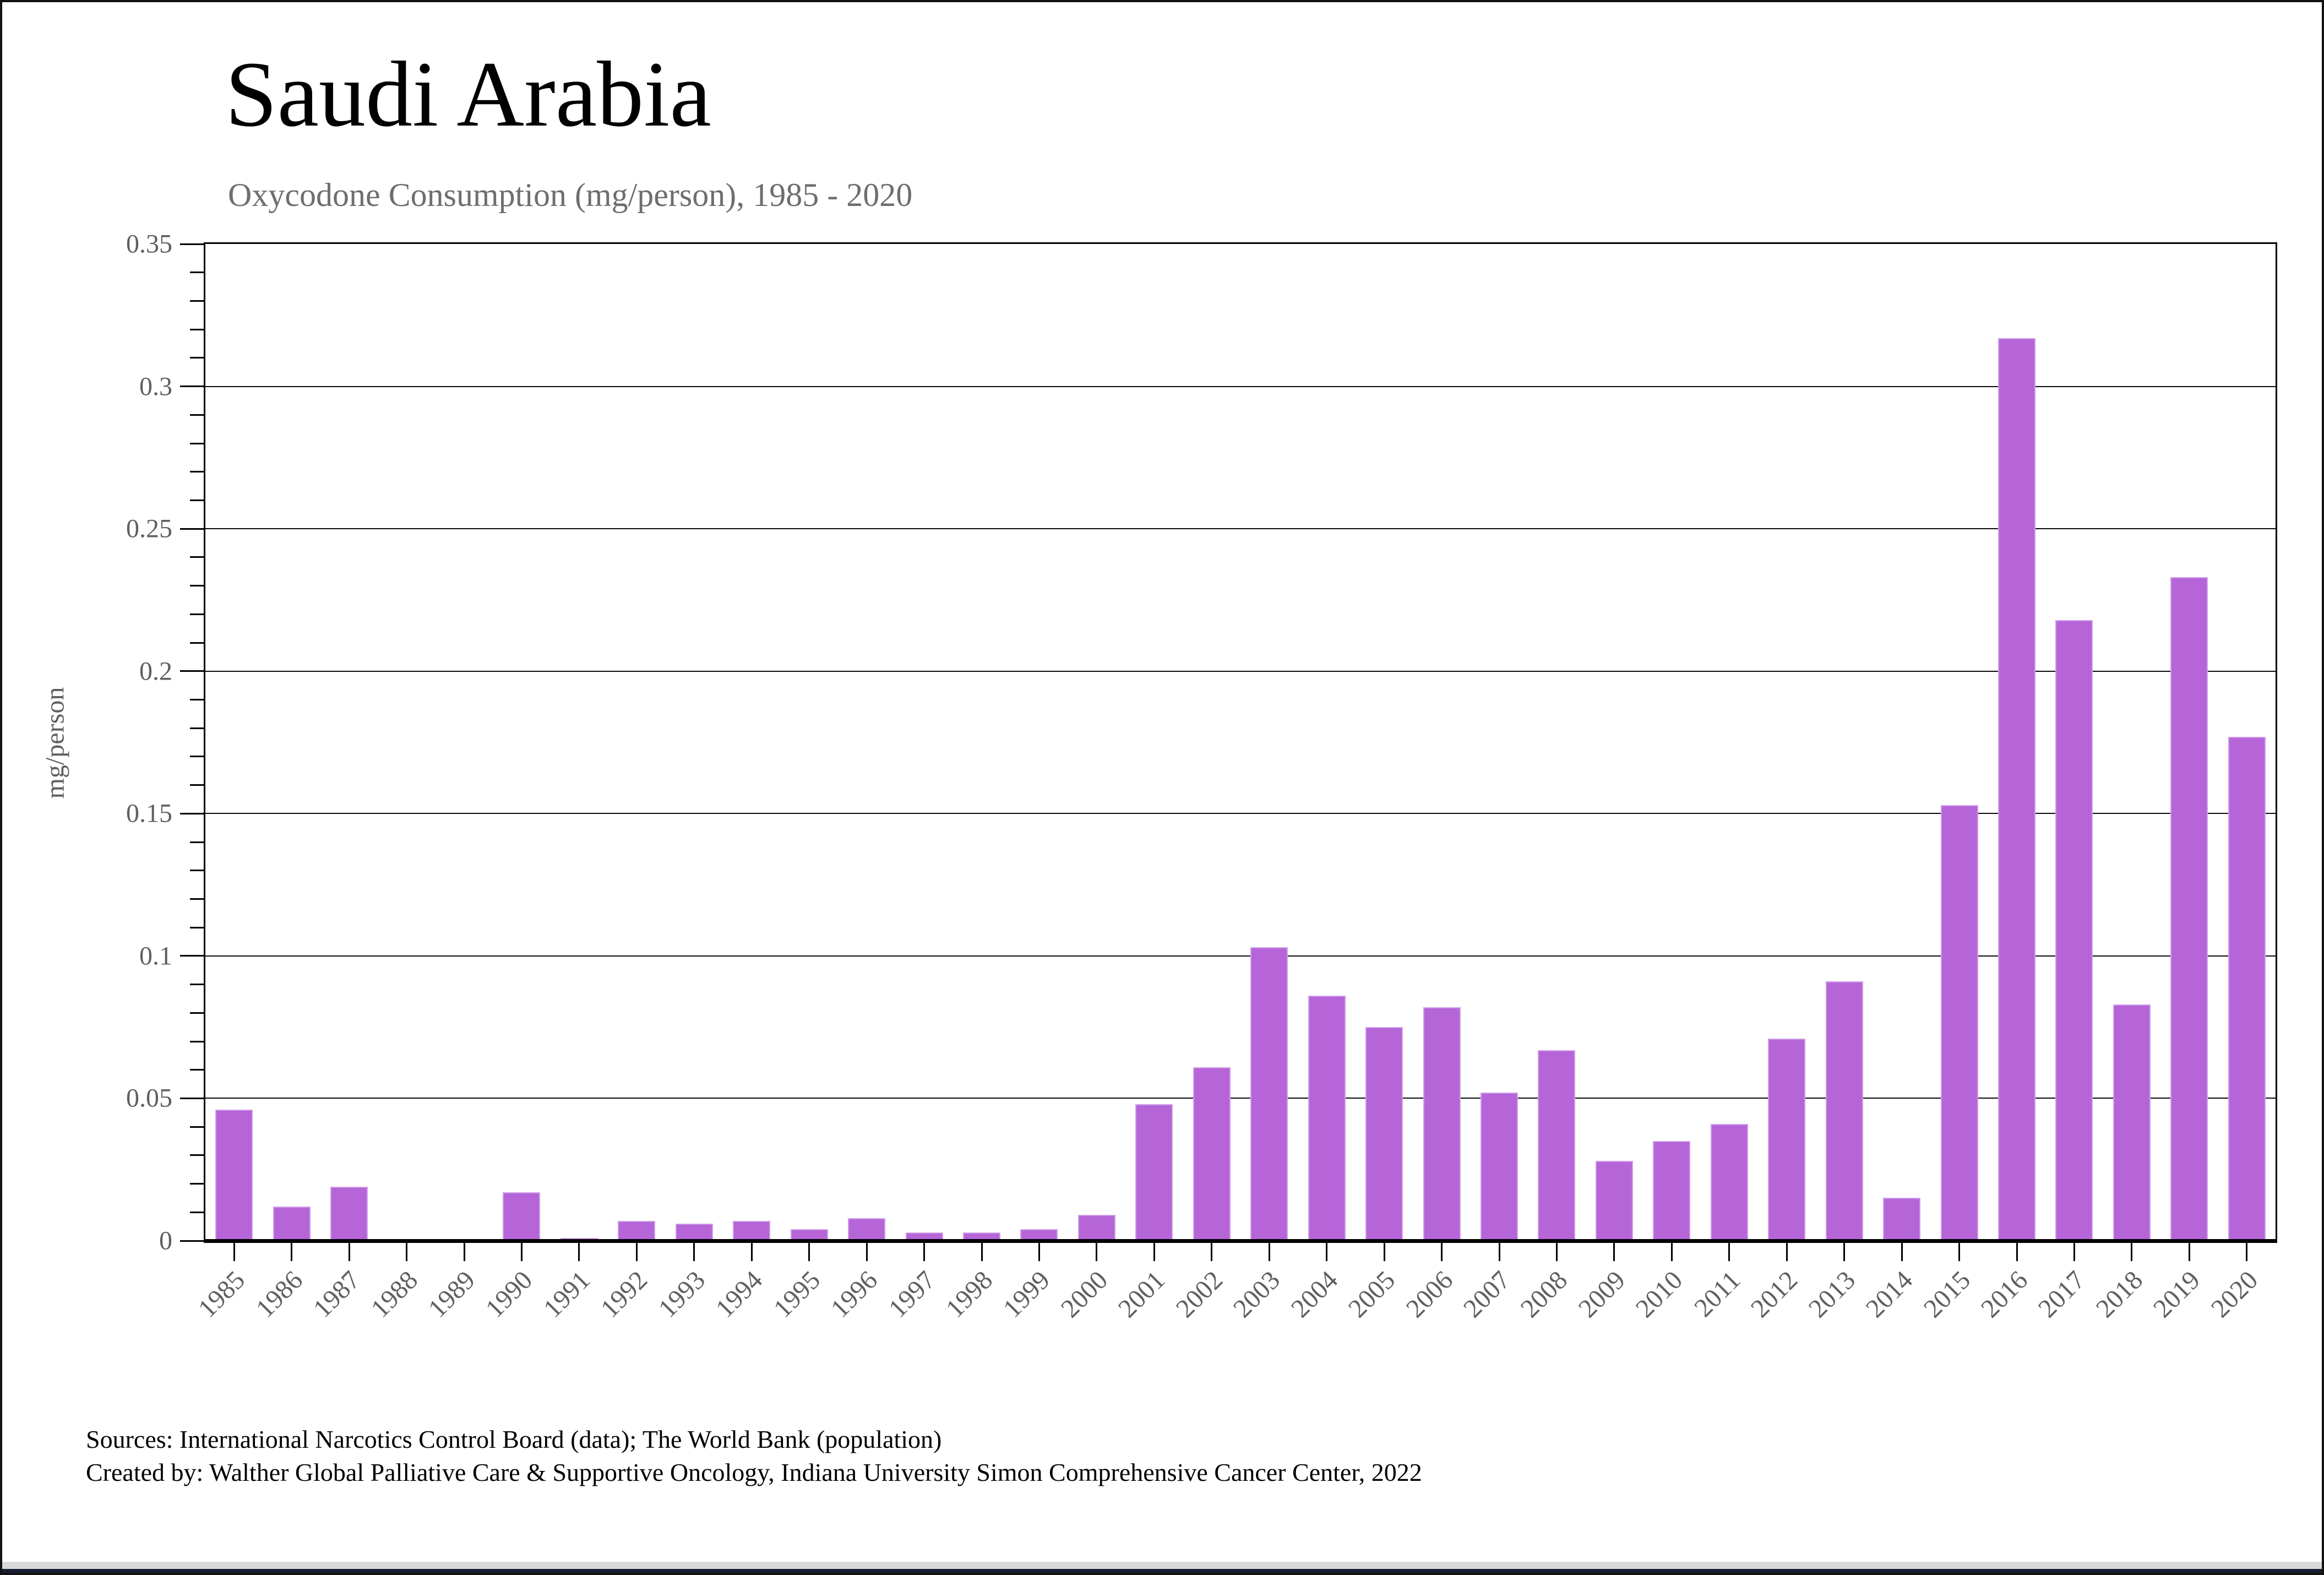  Describe the element at coordinates (165, 1241) in the screenshot. I see `y-tick-label: 0` at that location.